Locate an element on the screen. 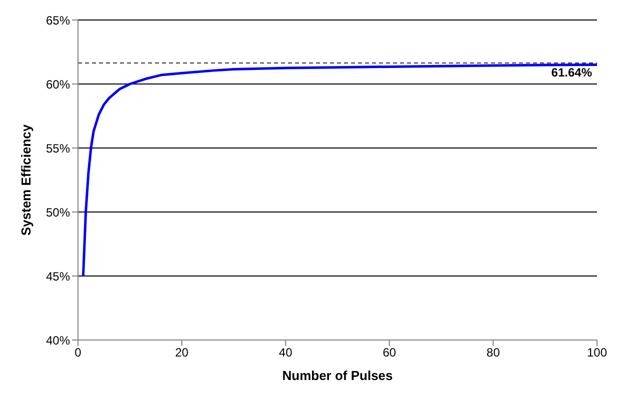 This screenshot has width=621, height=410. x-tick-label: 0 is located at coordinates (78, 353).